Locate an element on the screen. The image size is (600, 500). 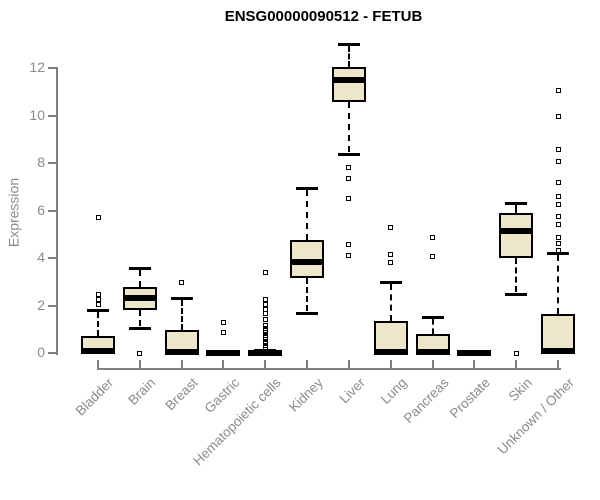
median-gastric is located at coordinates (223, 352).